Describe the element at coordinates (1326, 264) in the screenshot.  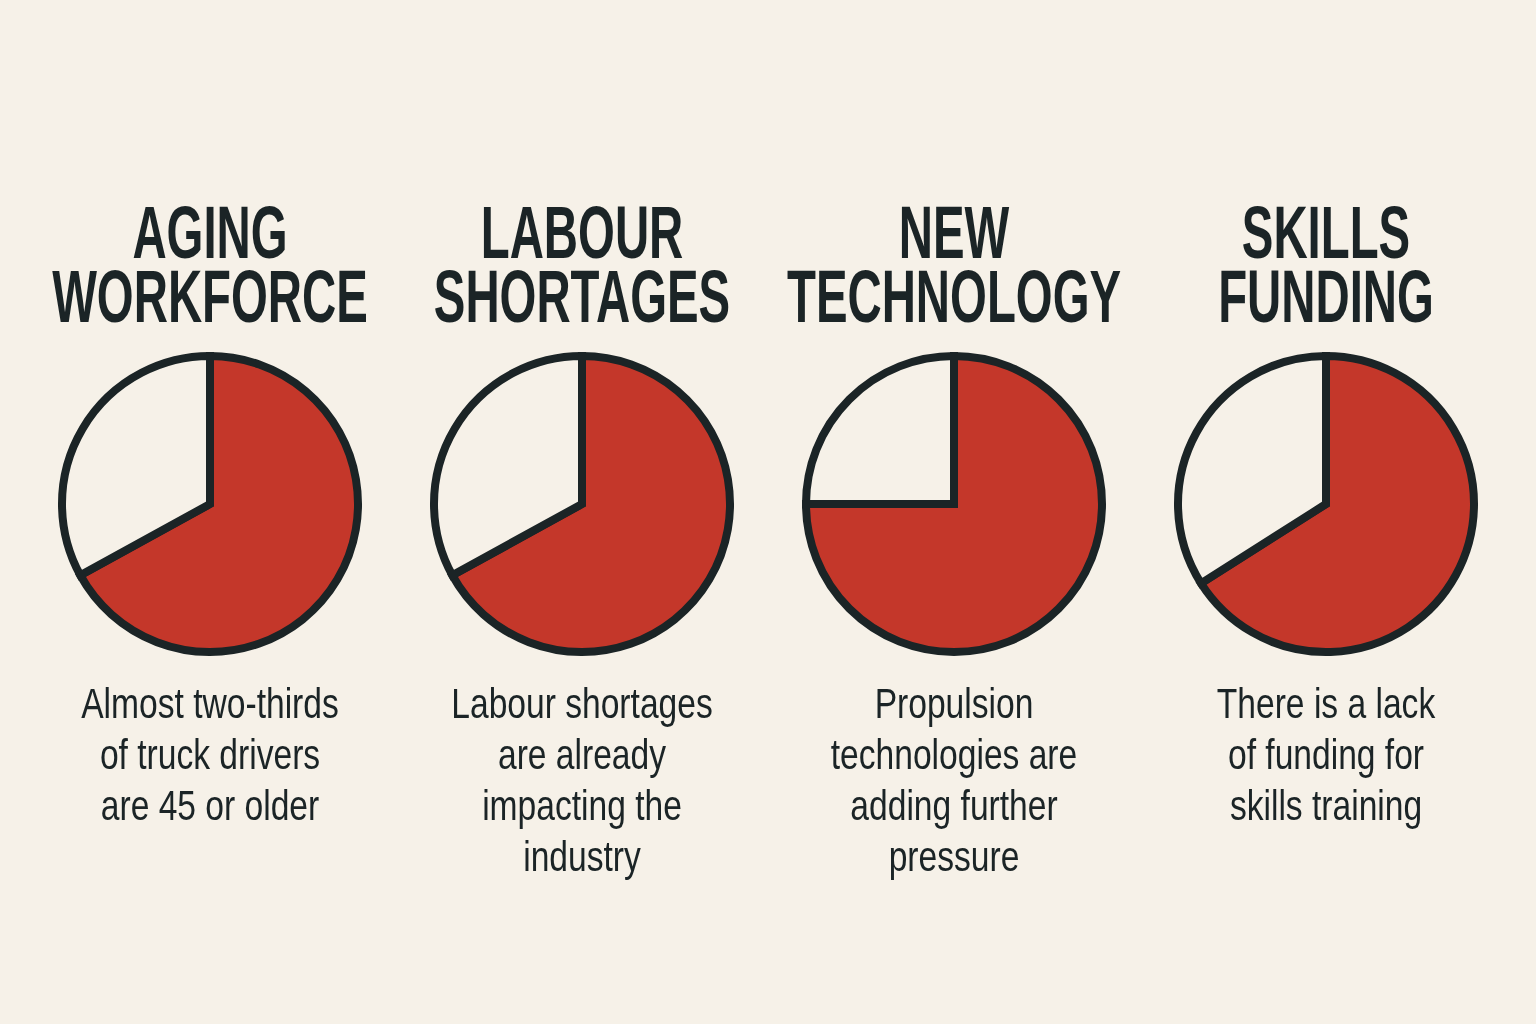
I see `chart-title: SKILLS FUNDING` at that location.